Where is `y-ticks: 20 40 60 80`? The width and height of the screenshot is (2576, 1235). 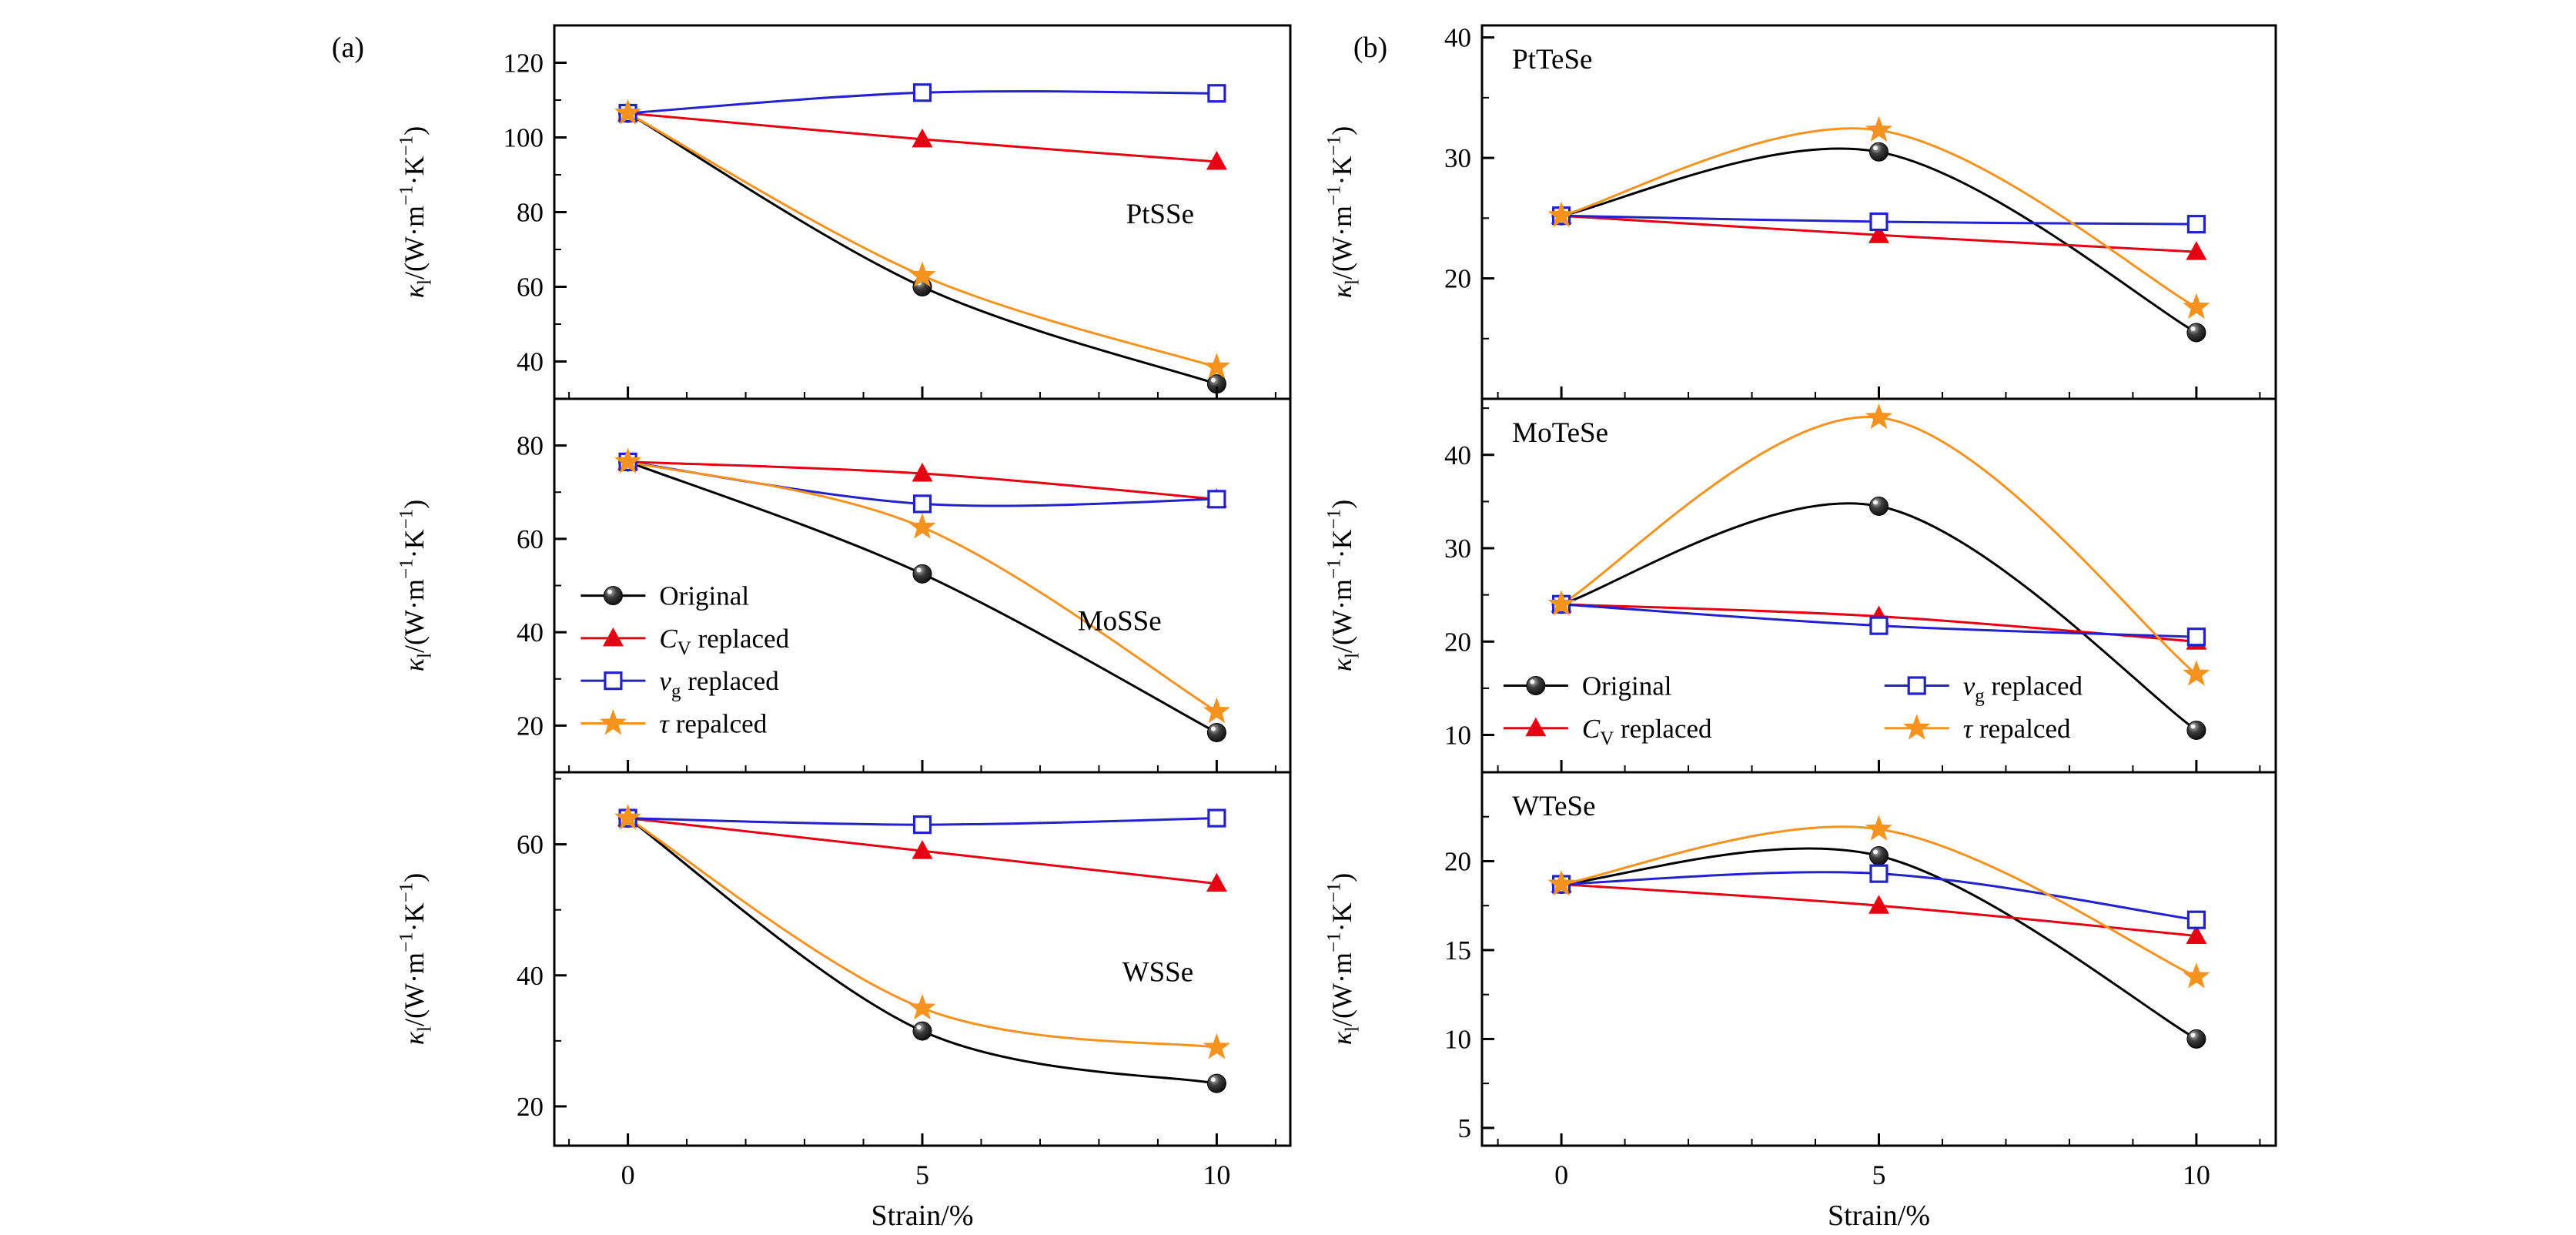 y-ticks: 20 40 60 80 is located at coordinates (542, 585).